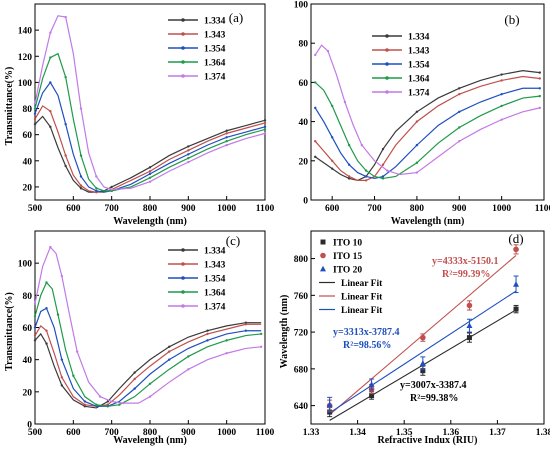  I want to click on legend-label: ITO 20, so click(347, 271).